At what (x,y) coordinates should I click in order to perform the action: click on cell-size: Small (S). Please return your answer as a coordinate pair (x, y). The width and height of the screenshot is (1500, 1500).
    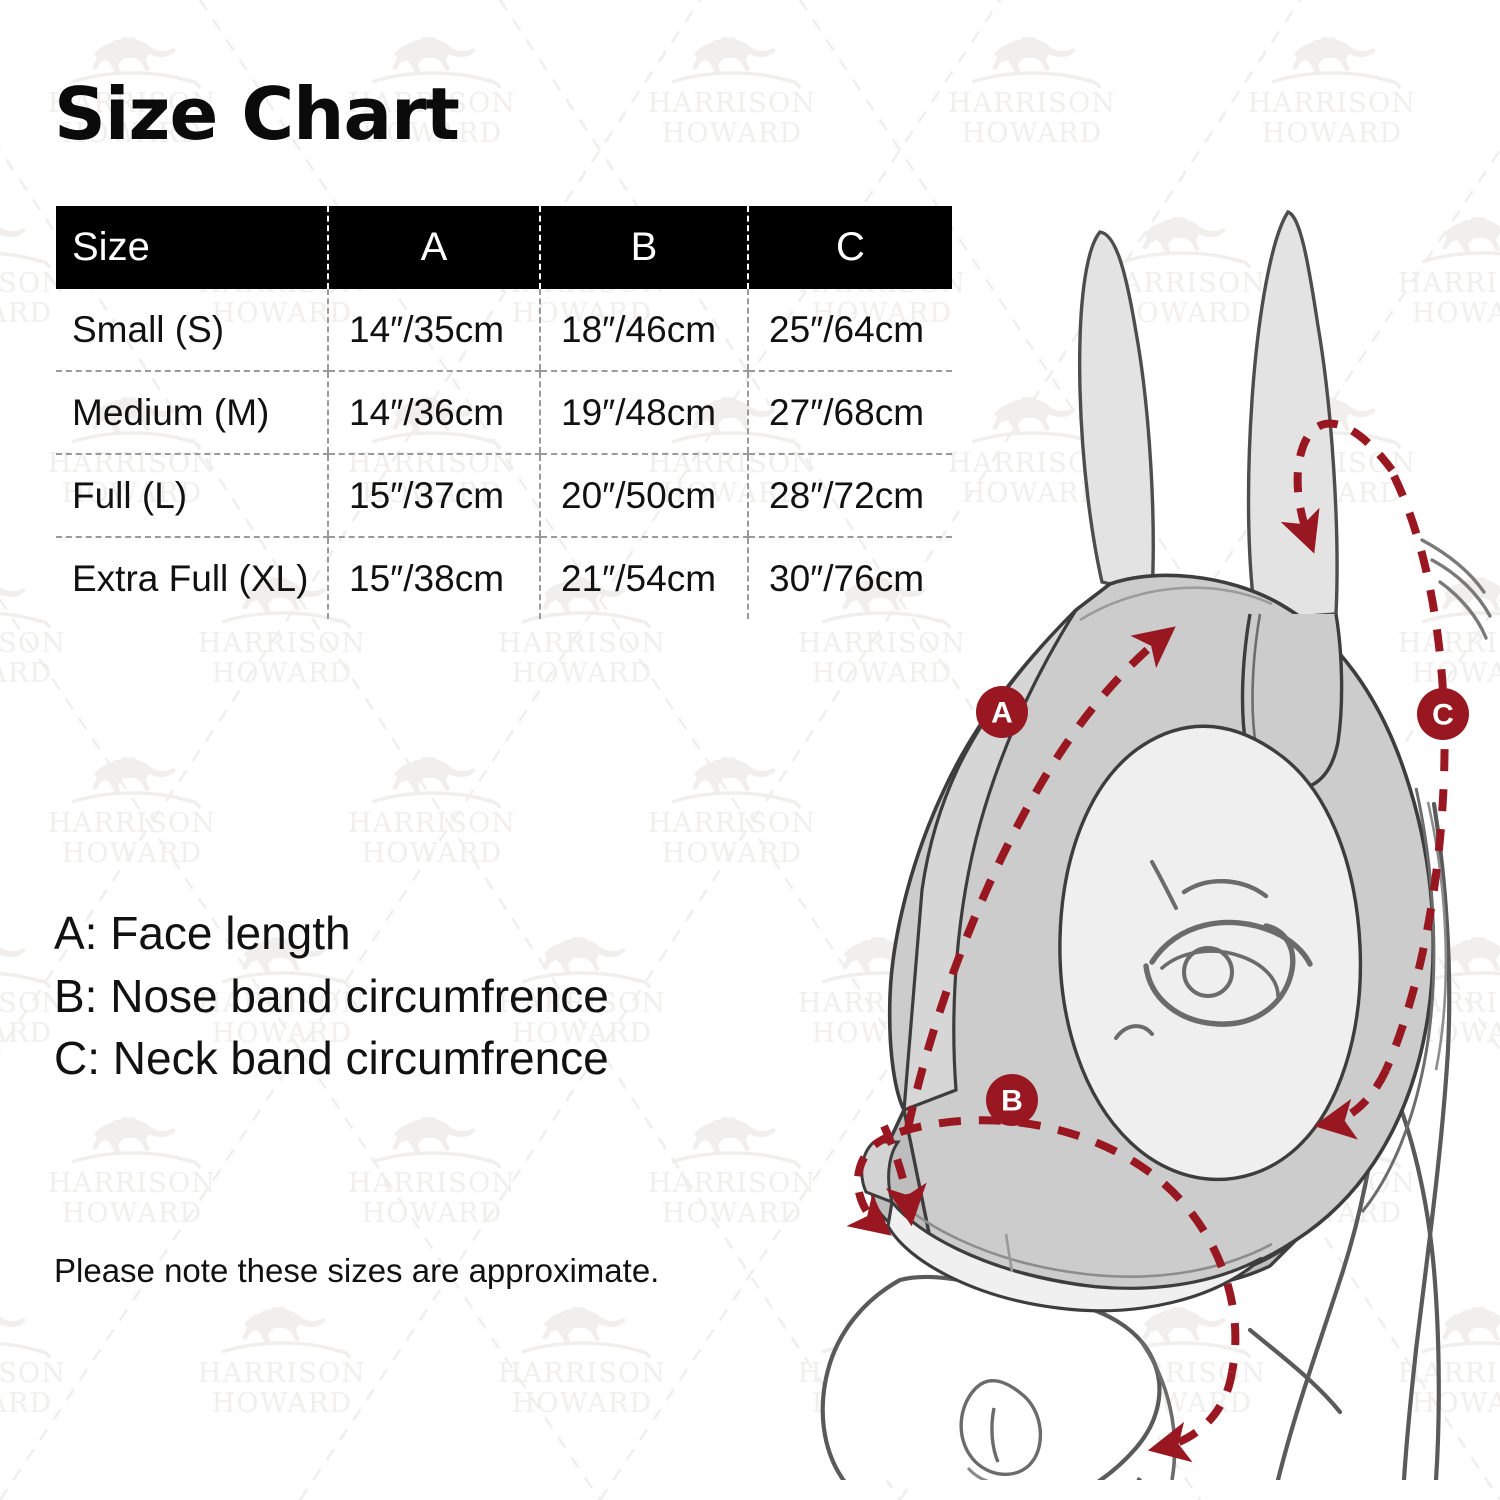
    Looking at the image, I should click on (192, 330).